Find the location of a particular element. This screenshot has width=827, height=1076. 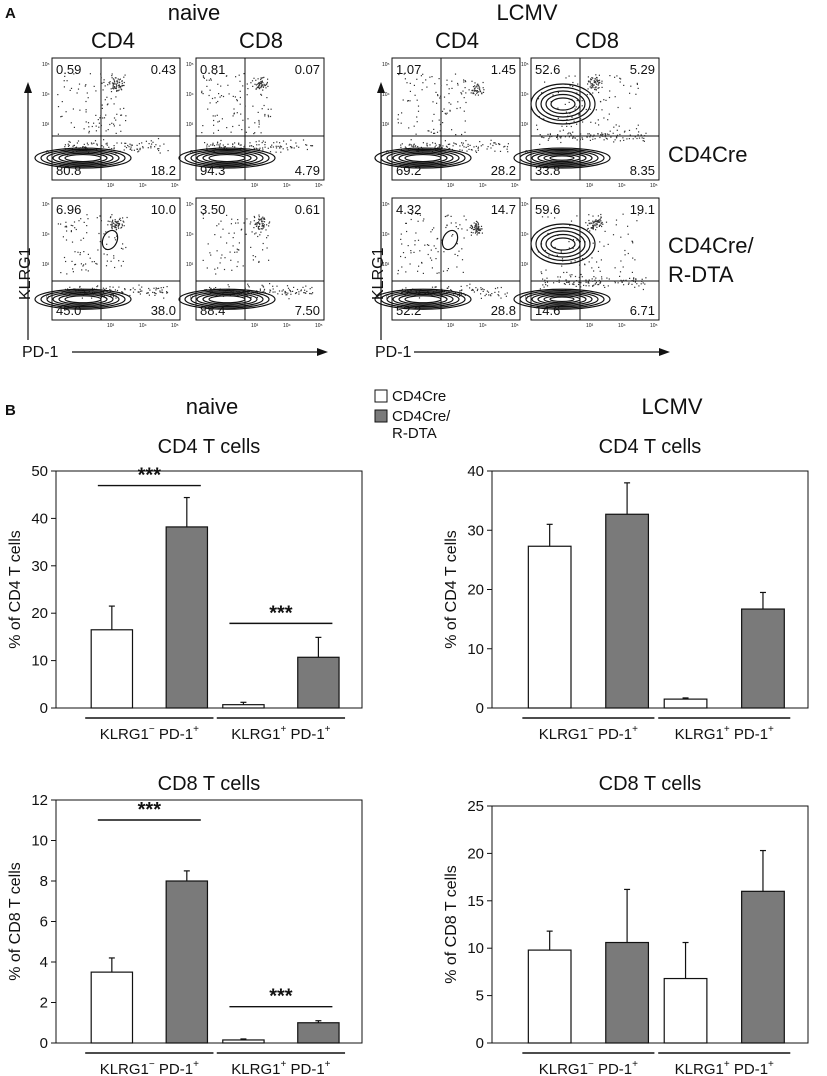

bar-cd4cre-rdta is located at coordinates (187, 617).